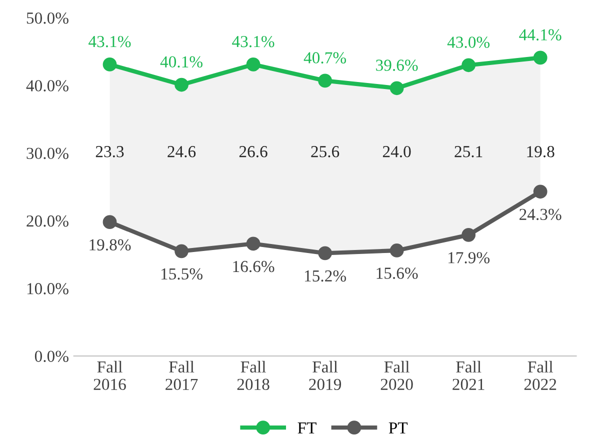  Describe the element at coordinates (468, 152) in the screenshot. I see `annotation: 25.1` at that location.